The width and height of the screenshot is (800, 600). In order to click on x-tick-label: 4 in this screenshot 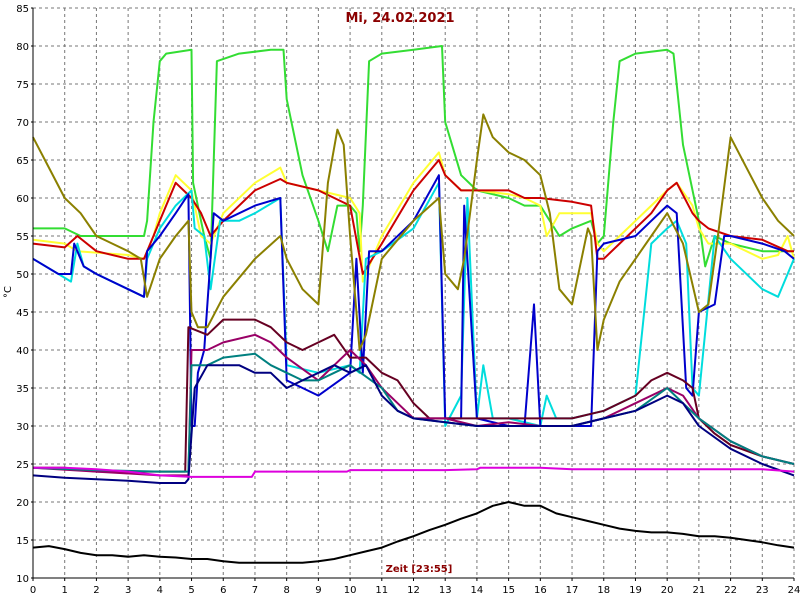, I will do `click(160, 590)`.